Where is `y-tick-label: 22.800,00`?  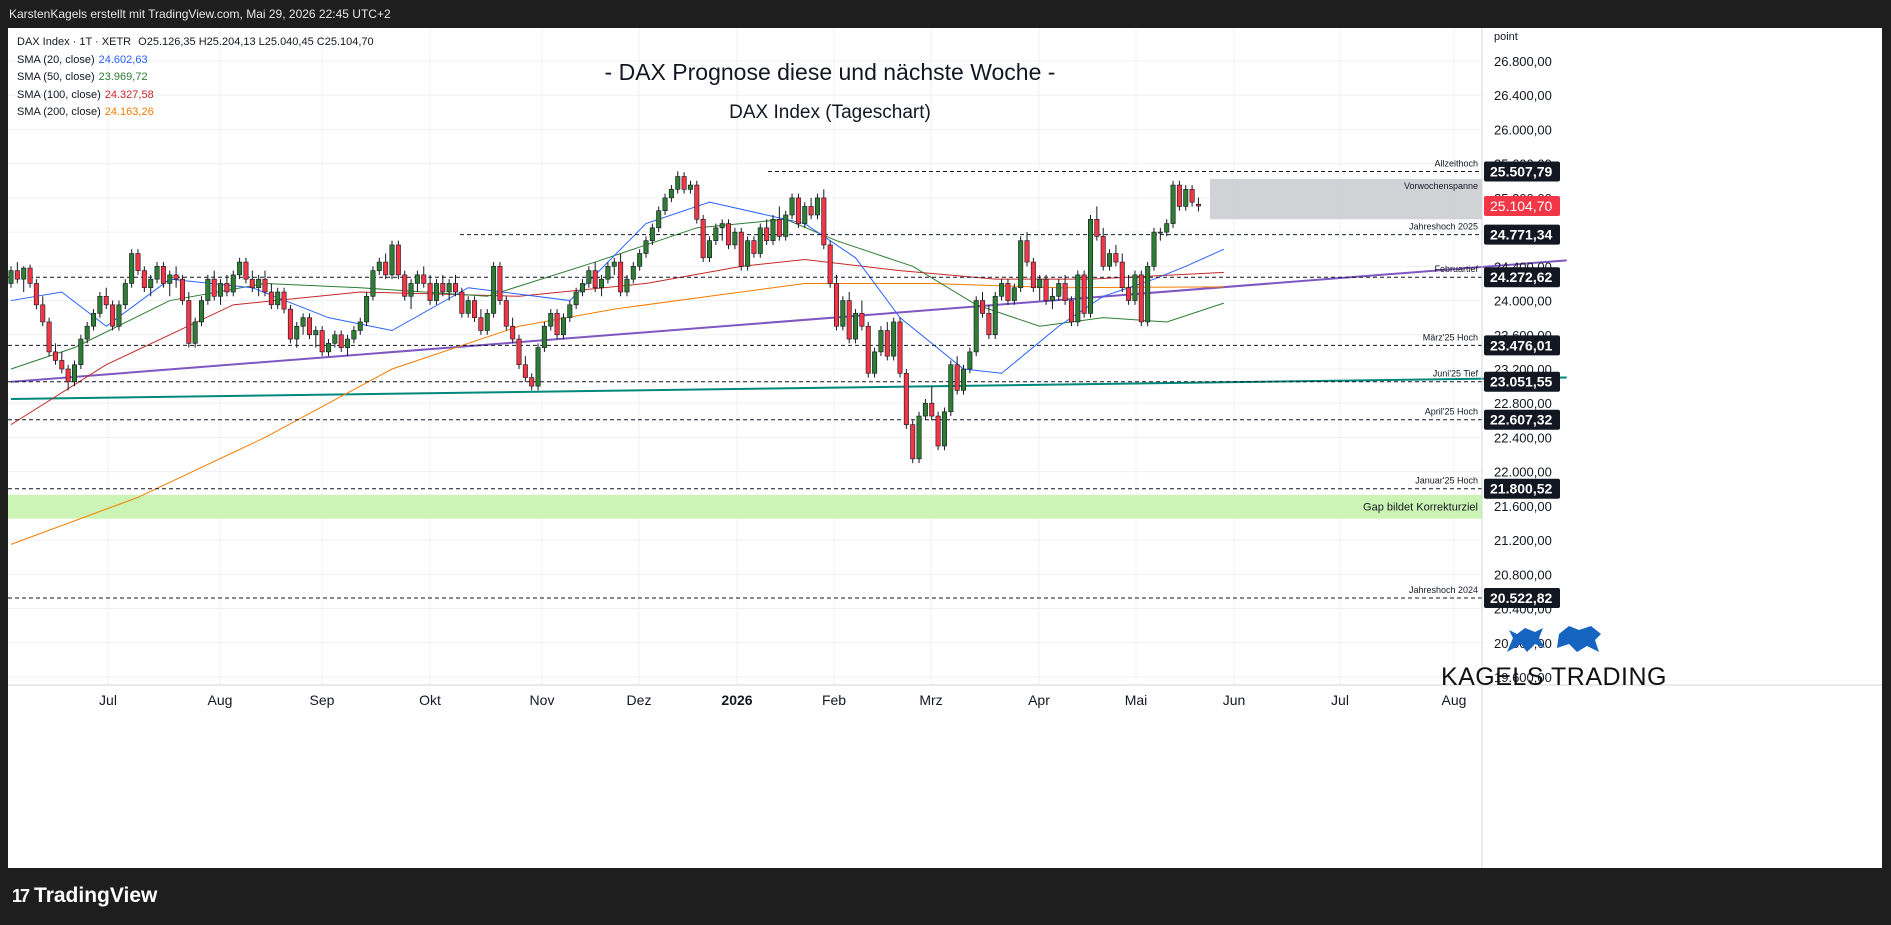
y-tick-label: 22.800,00 is located at coordinates (1523, 403).